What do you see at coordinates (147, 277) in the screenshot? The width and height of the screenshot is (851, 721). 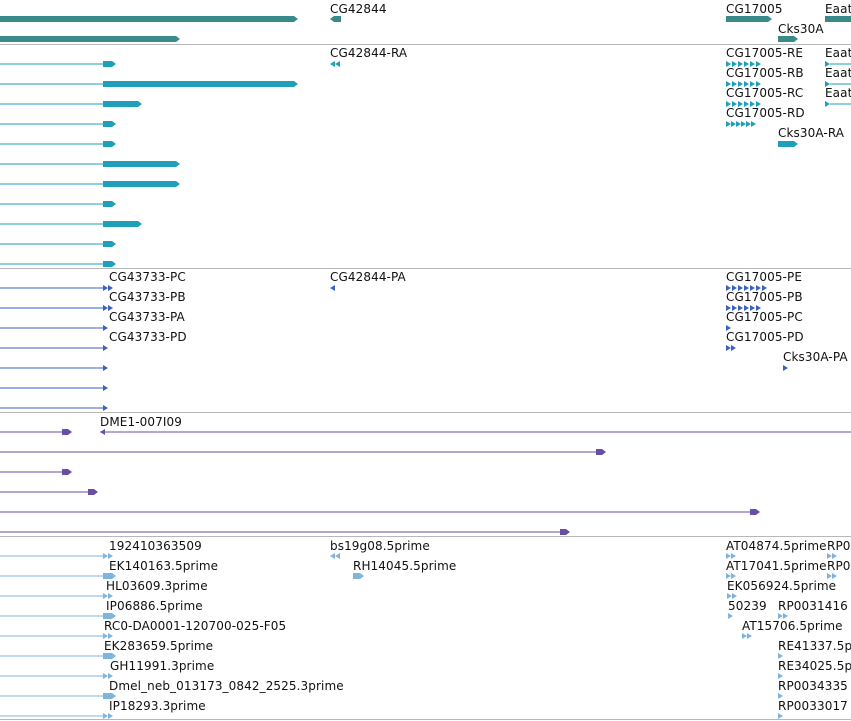 I see `protein-label-cg43733-pc: CG43733-PC` at bounding box center [147, 277].